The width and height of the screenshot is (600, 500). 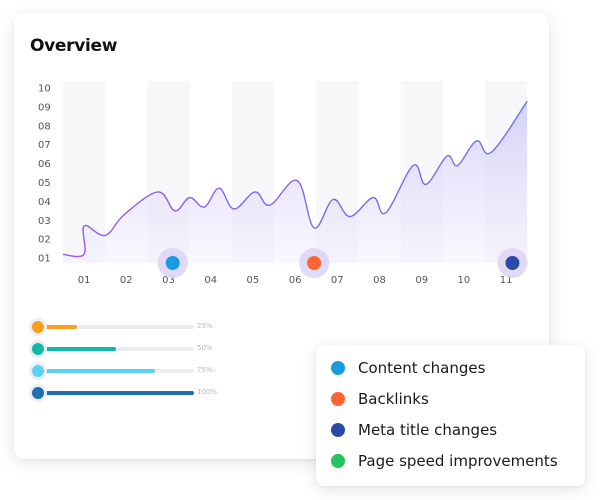 What do you see at coordinates (337, 280) in the screenshot?
I see `x-tick-label: 07` at bounding box center [337, 280].